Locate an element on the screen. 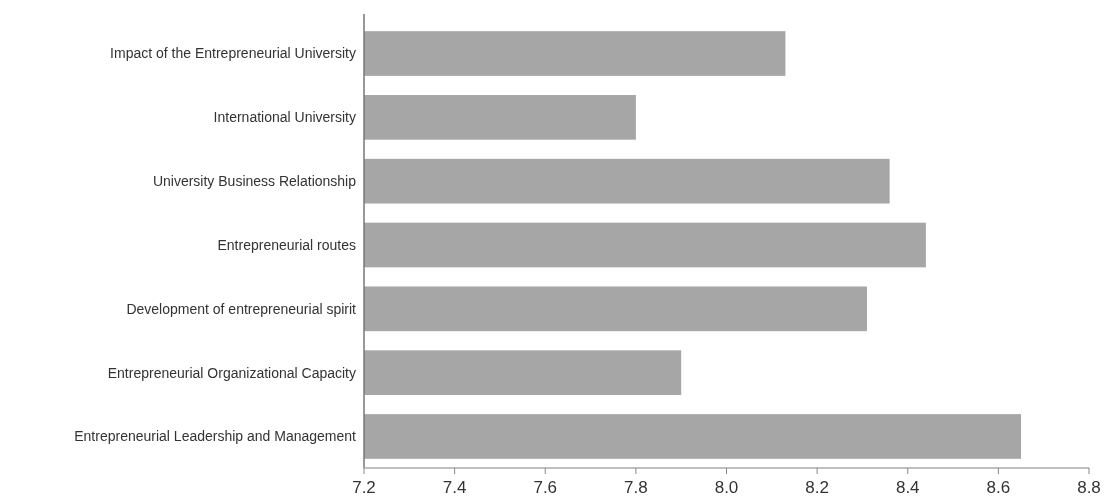 Image resolution: width=1106 pixels, height=503 pixels. y-tick-label: International University is located at coordinates (284, 117).